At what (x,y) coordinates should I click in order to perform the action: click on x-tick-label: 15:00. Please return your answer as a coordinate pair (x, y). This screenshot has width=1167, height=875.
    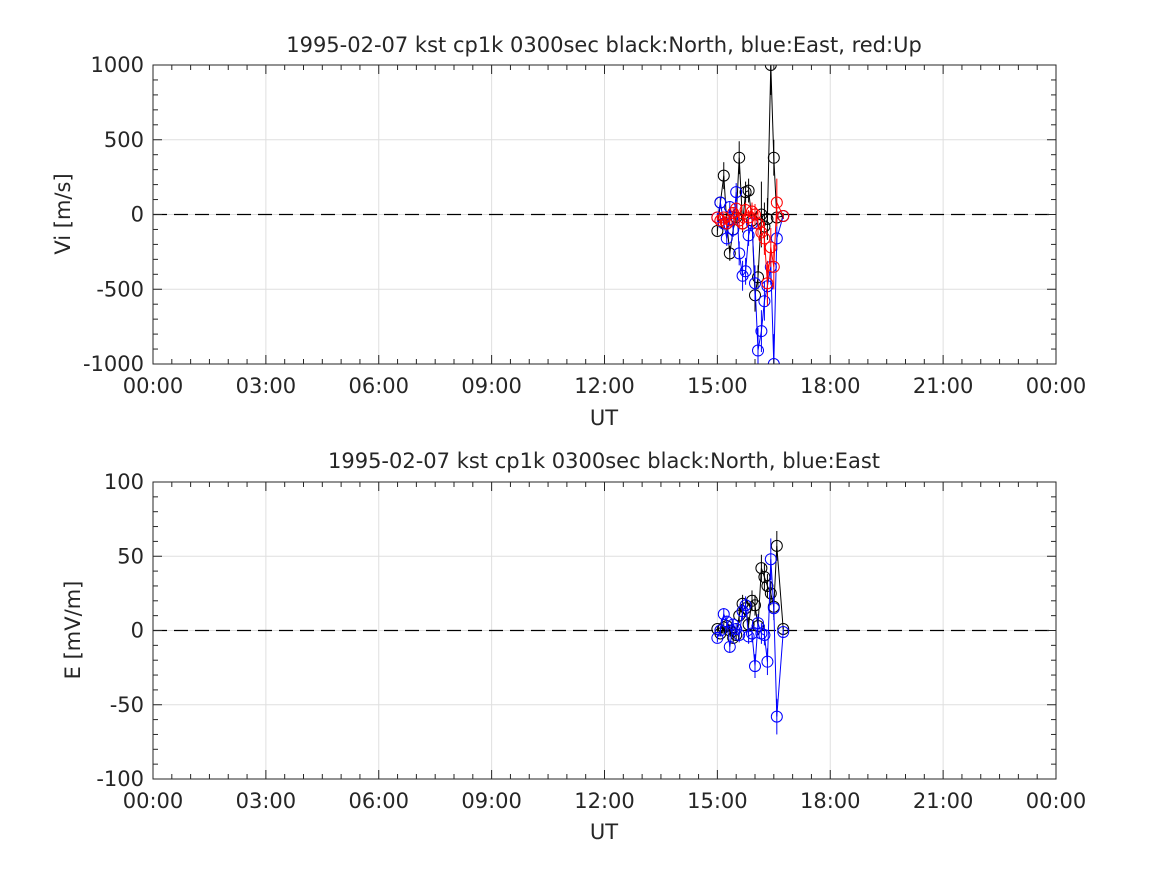
    Looking at the image, I should click on (717, 386).